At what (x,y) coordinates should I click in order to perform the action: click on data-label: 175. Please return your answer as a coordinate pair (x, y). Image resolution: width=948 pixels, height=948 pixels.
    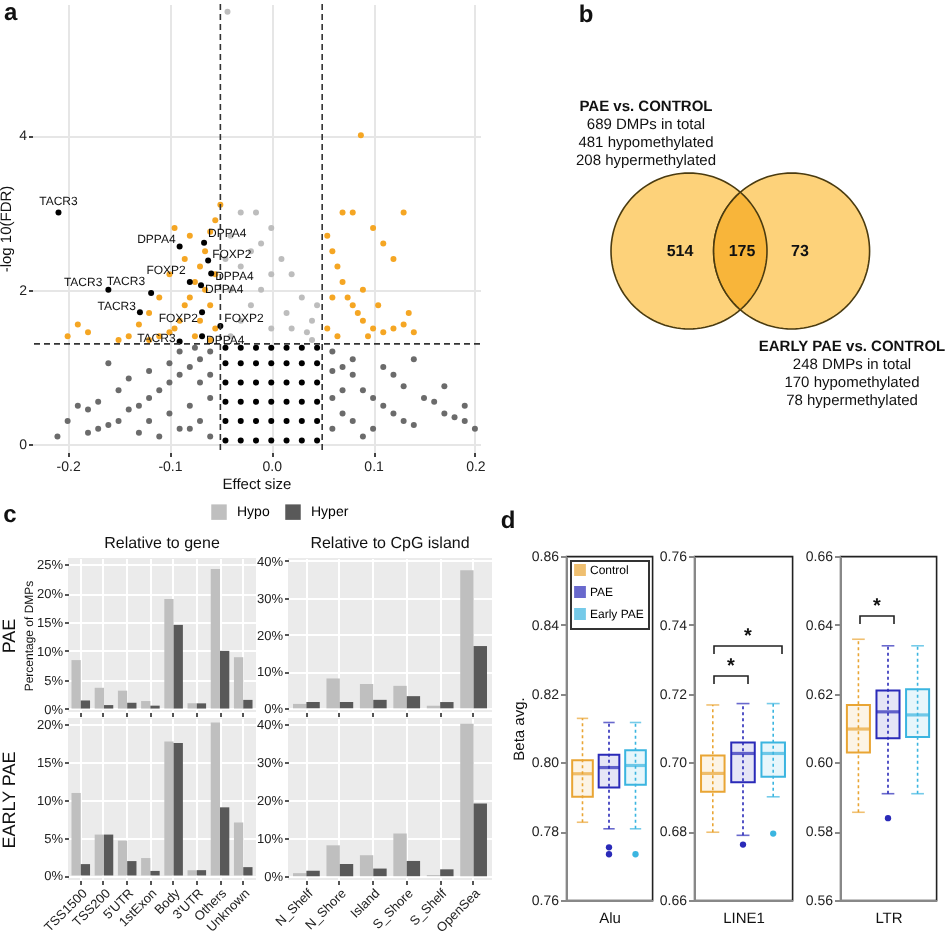
    Looking at the image, I should click on (742, 251).